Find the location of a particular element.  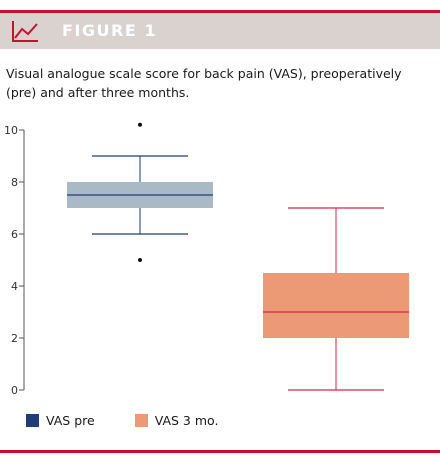

y-tick-label-4: 4 is located at coordinates (14, 286).